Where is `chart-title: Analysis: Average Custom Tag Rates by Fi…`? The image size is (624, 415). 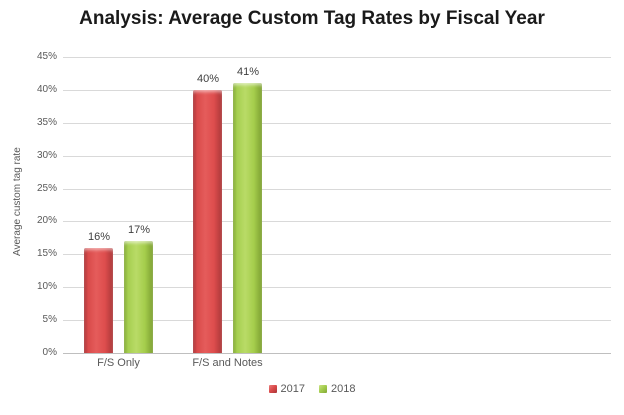 chart-title: Analysis: Average Custom Tag Rates by Fi… is located at coordinates (312, 18).